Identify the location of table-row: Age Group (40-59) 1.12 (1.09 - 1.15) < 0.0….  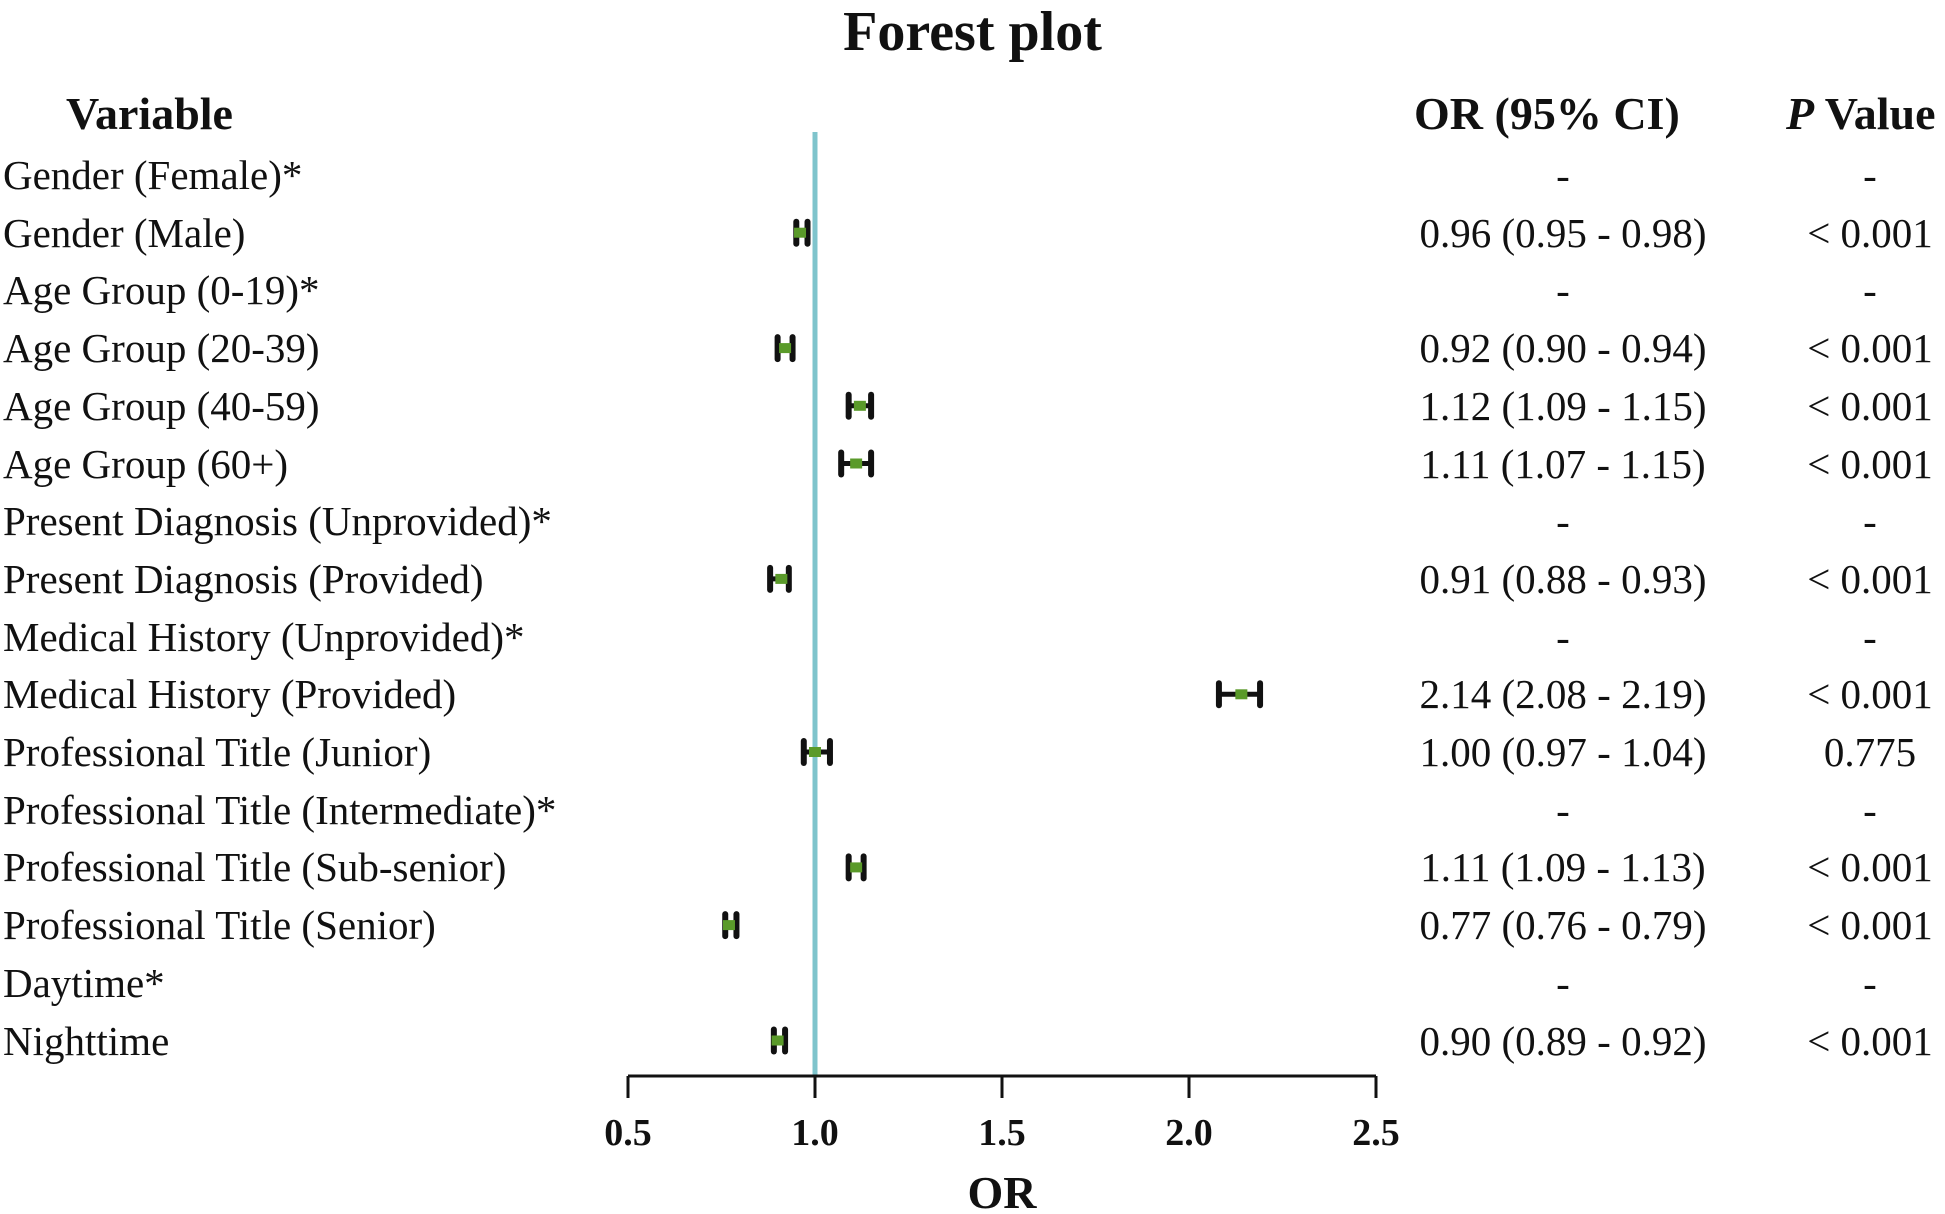
(972, 406).